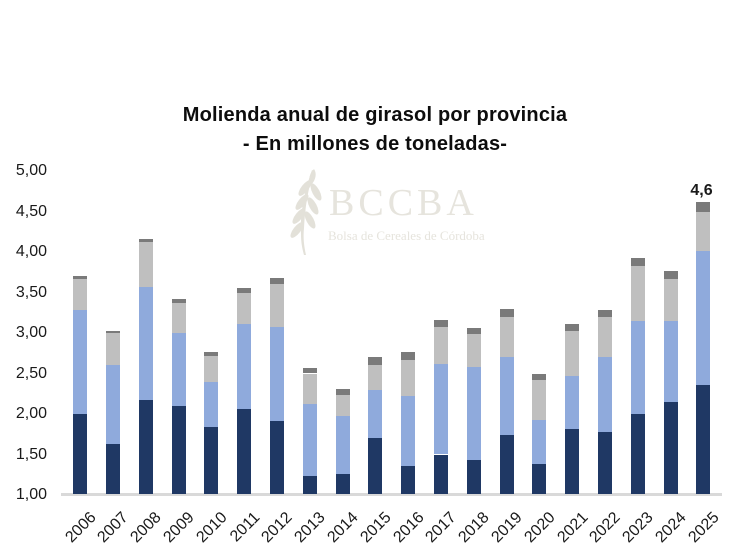 The width and height of the screenshot is (750, 551). Describe the element at coordinates (701, 190) in the screenshot. I see `bar-value-label: 4,6` at that location.